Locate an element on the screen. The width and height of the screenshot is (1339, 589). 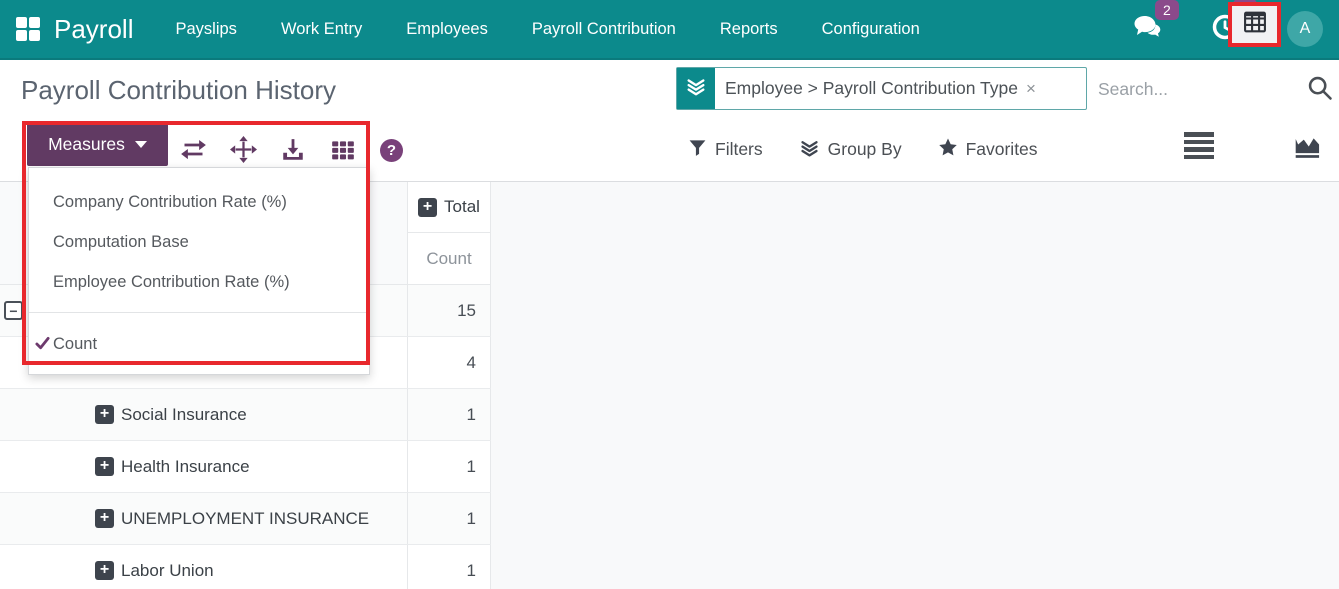
pivot-toolbar is located at coordinates (268, 149).